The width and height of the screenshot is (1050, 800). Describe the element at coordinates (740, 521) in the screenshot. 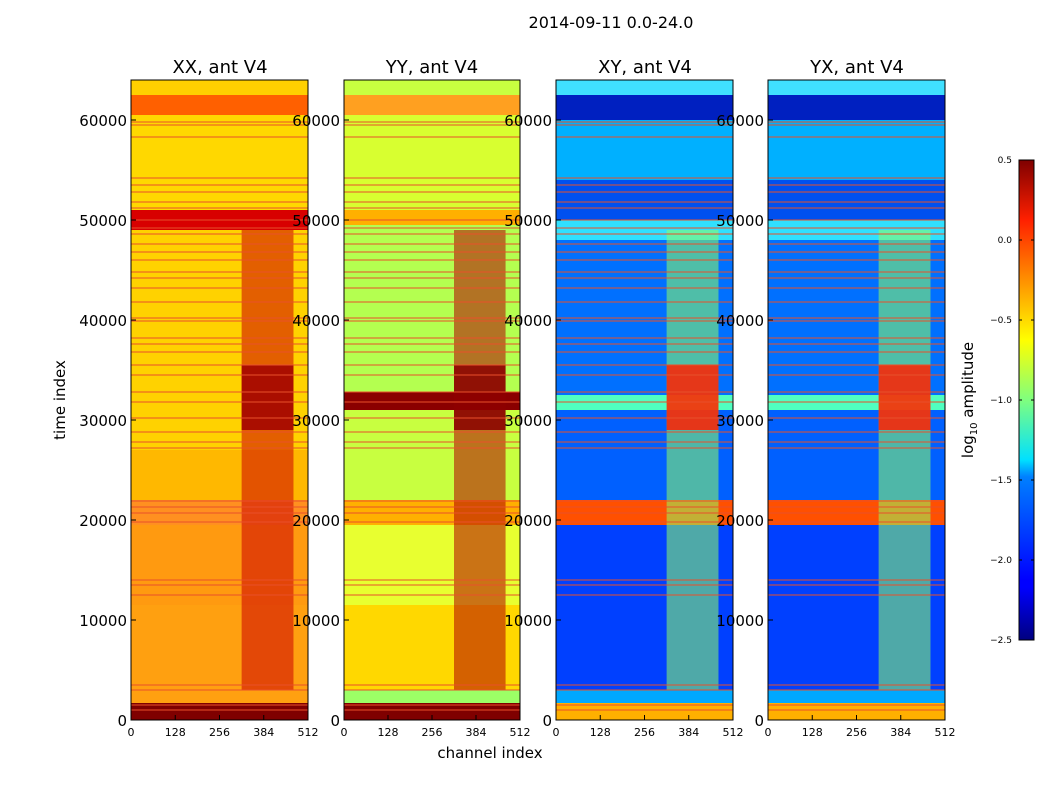

I see `ytick-label-yx-2: 20000` at that location.